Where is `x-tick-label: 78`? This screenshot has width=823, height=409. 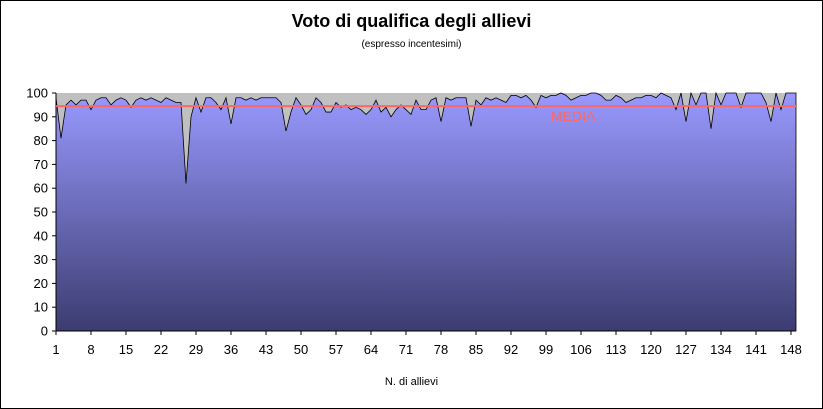
x-tick-label: 78 is located at coordinates (441, 349).